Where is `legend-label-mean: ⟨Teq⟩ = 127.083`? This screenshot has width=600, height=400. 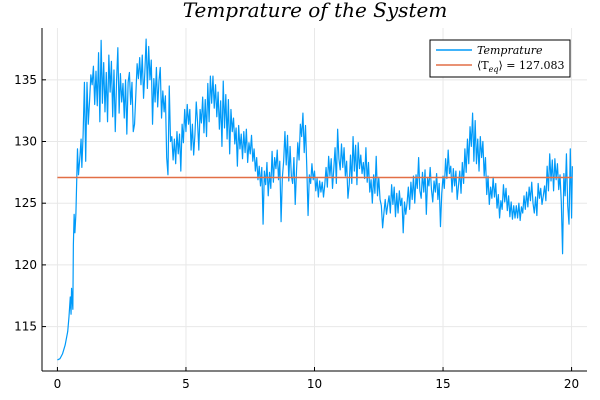 legend-label-mean: ⟨Teq⟩ = 127.083 is located at coordinates (521, 66).